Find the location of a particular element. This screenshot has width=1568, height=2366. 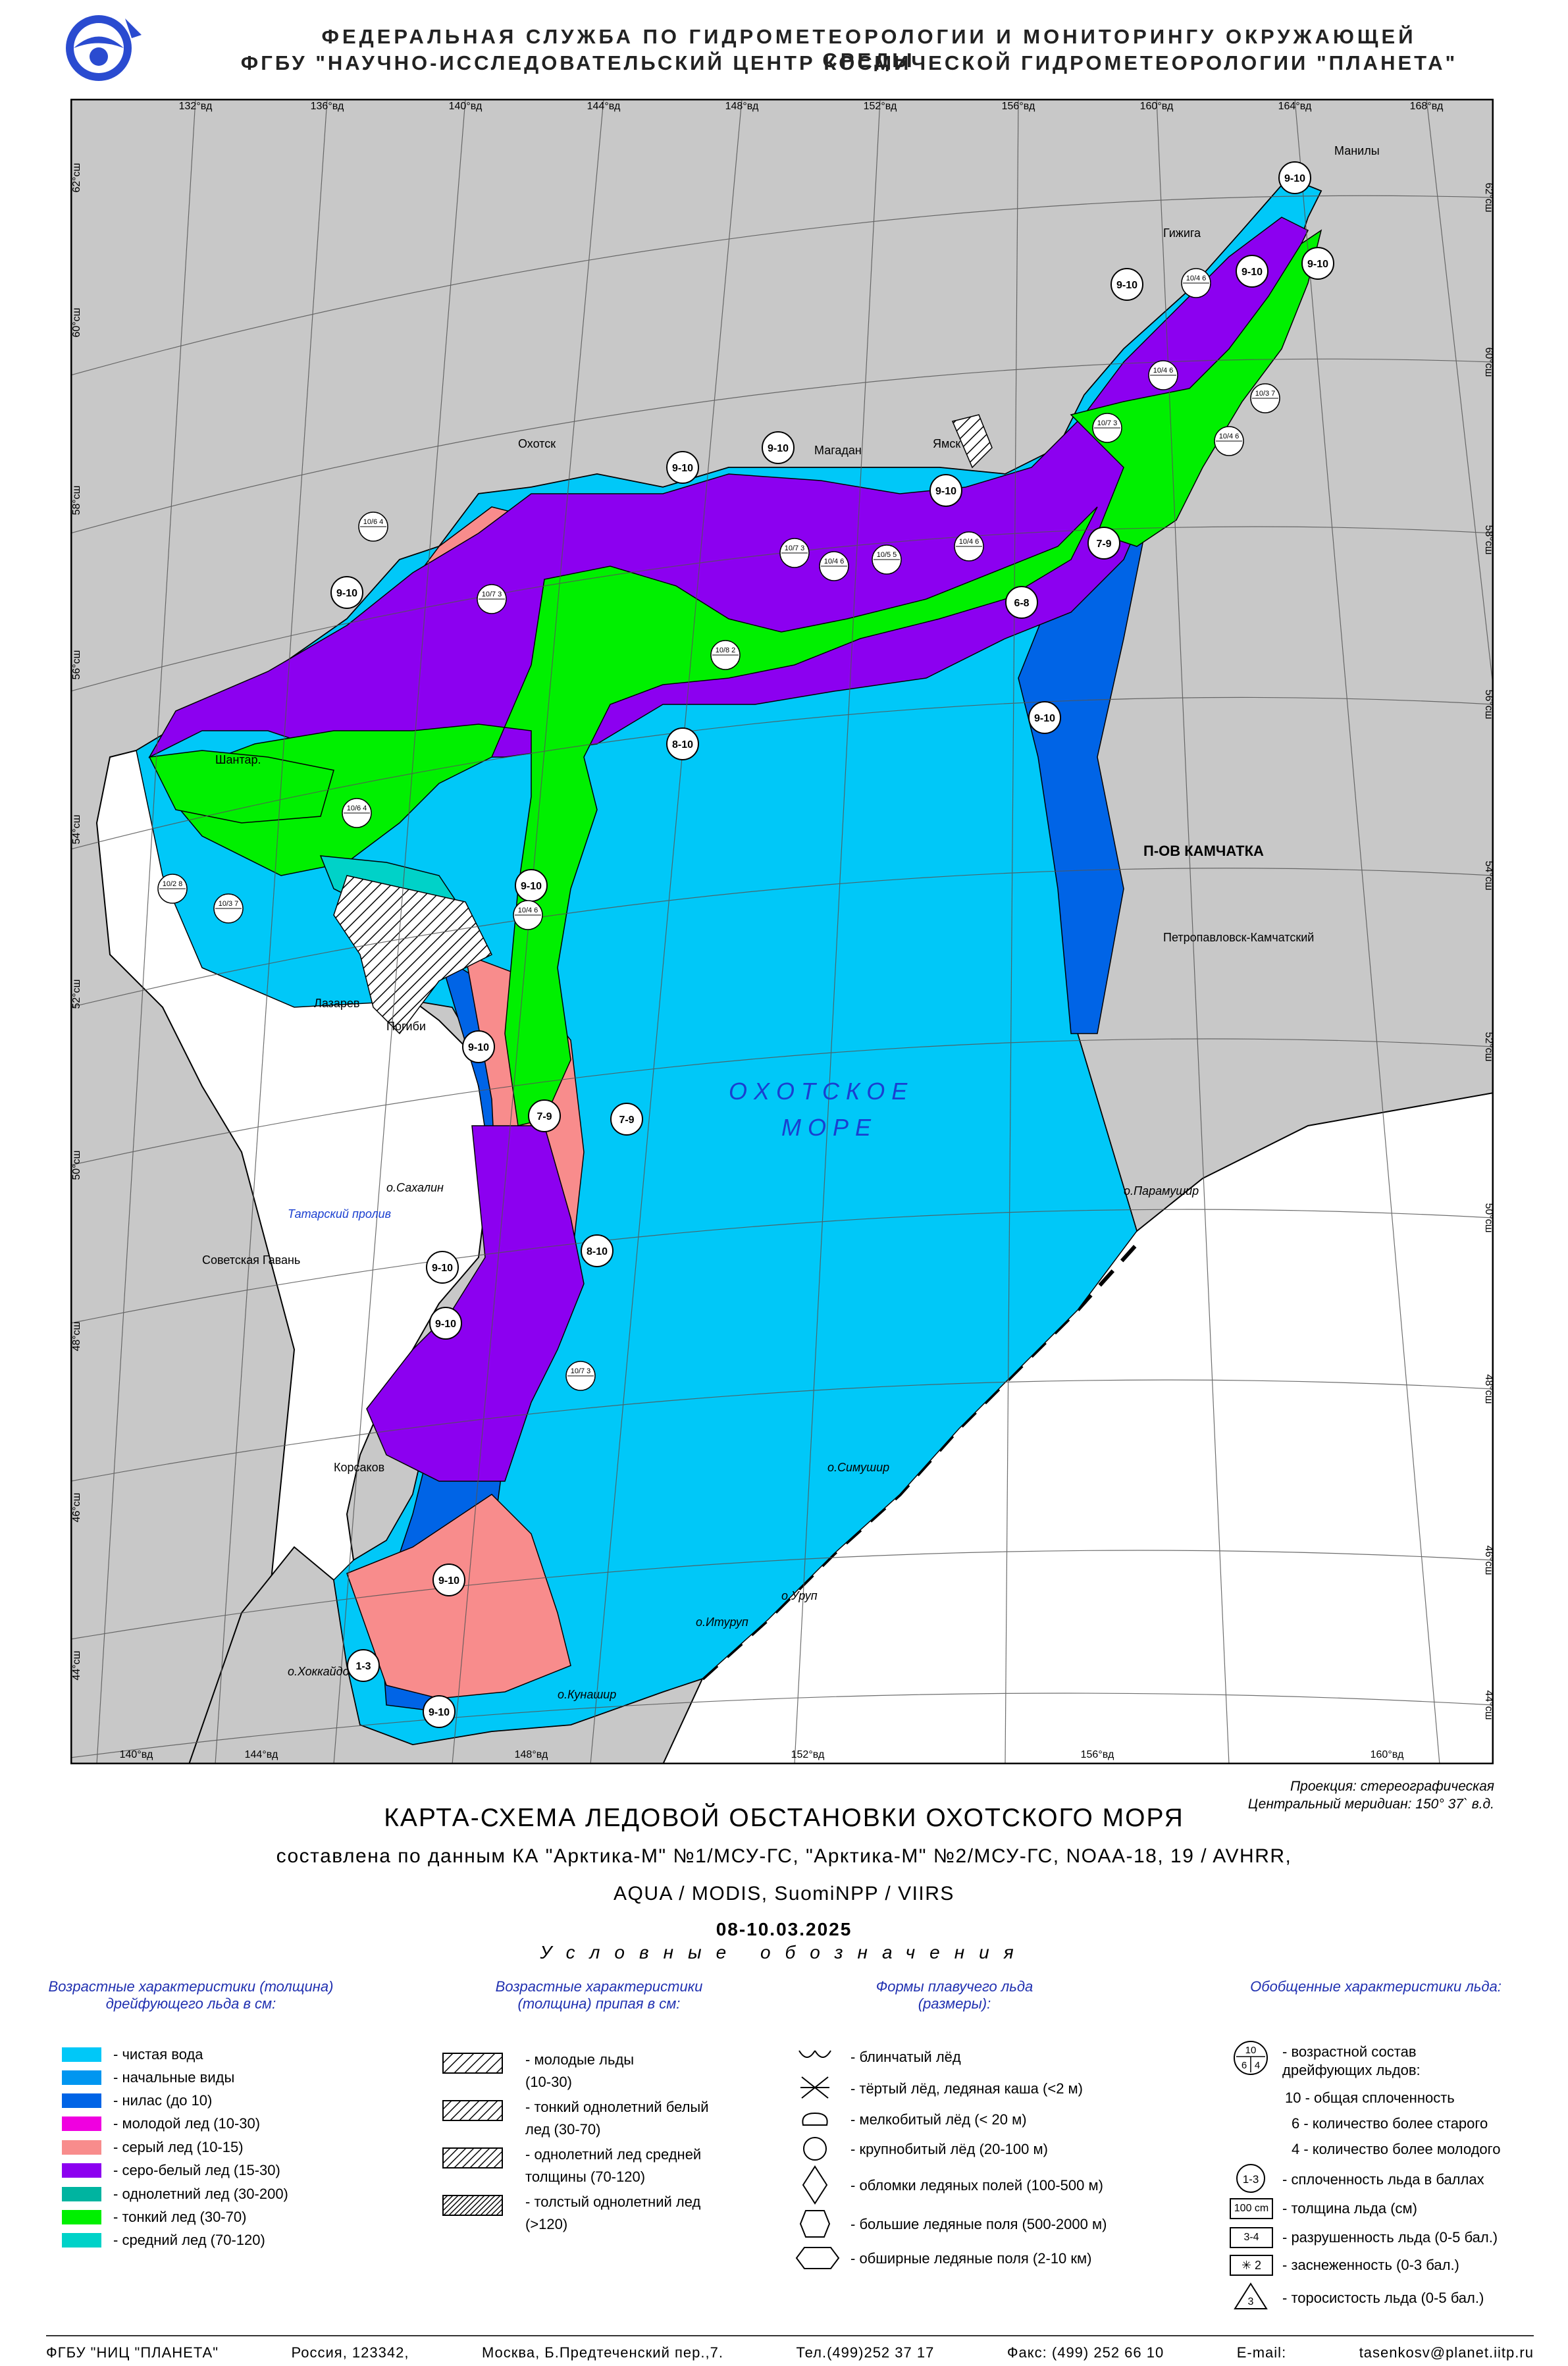

legend-fast-ice-label2: толщины (70-120) is located at coordinates (585, 2177).